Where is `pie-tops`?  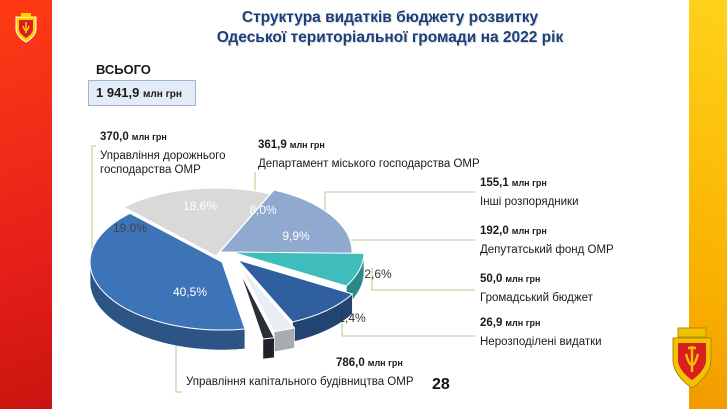 pie-tops is located at coordinates (227, 263).